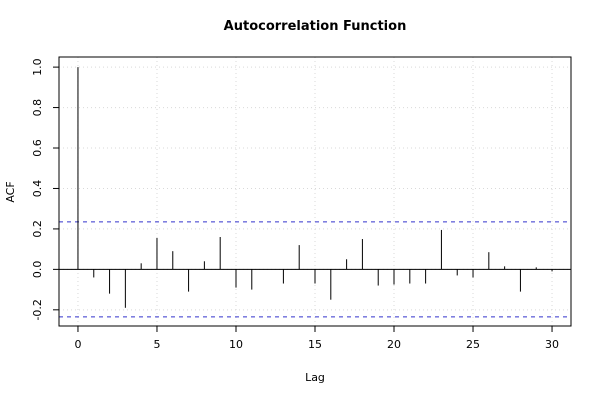  What do you see at coordinates (37, 309) in the screenshot?
I see `y-tick-label: -0.2` at bounding box center [37, 309].